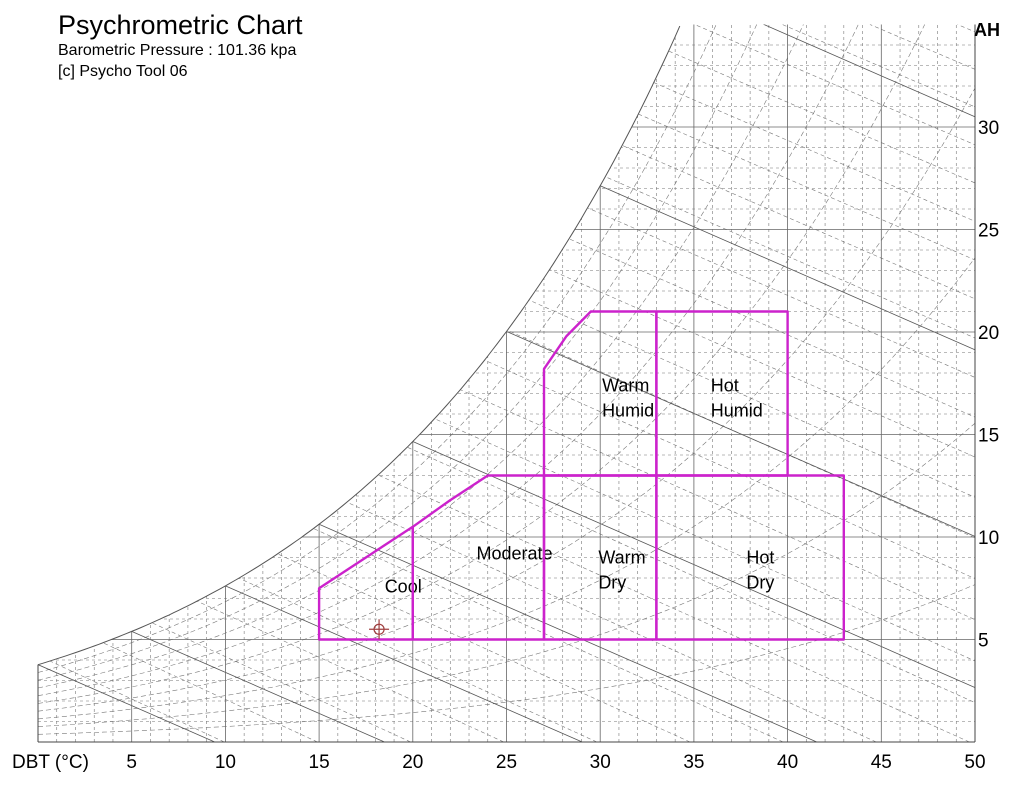 The height and width of the screenshot is (785, 1024). What do you see at coordinates (988, 128) in the screenshot?
I see `y-tick-label: 30` at bounding box center [988, 128].